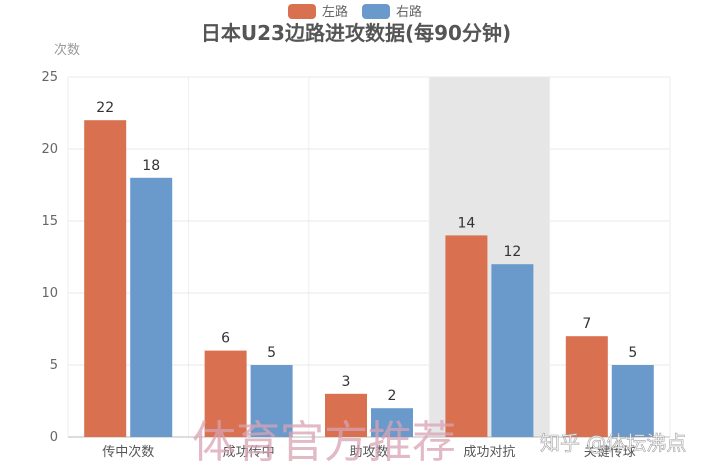  Describe the element at coordinates (355, 12) in the screenshot. I see `legend: 左路 右路` at that location.